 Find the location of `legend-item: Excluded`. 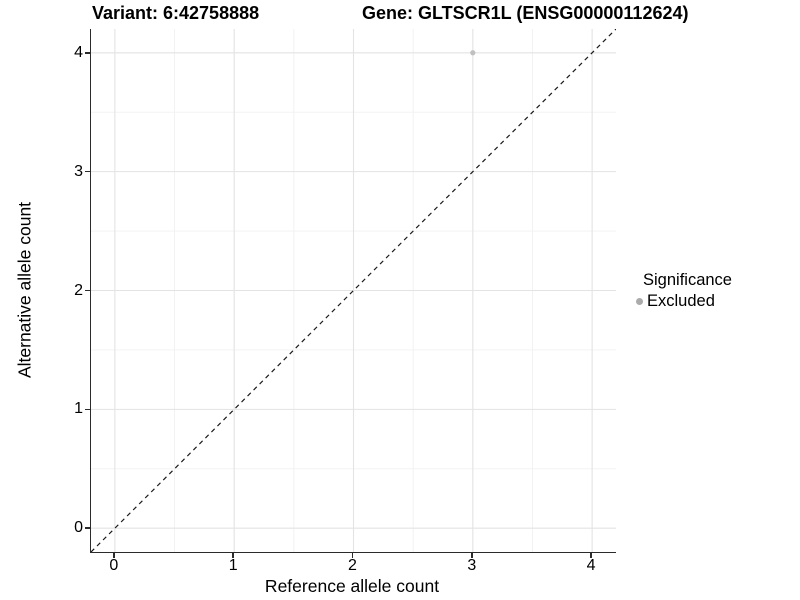

legend-item: Excluded is located at coordinates (684, 301).